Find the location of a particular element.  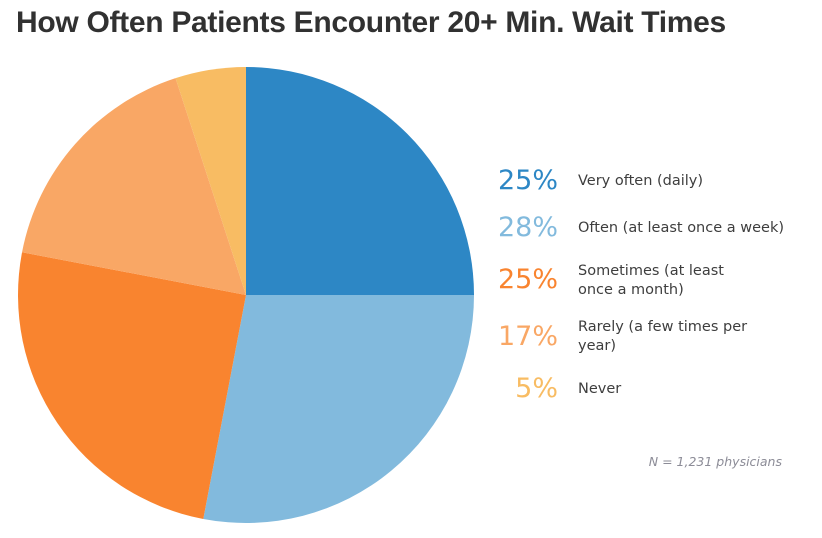

legend-row-2: 28% Often (at least once a week) is located at coordinates (651, 228).